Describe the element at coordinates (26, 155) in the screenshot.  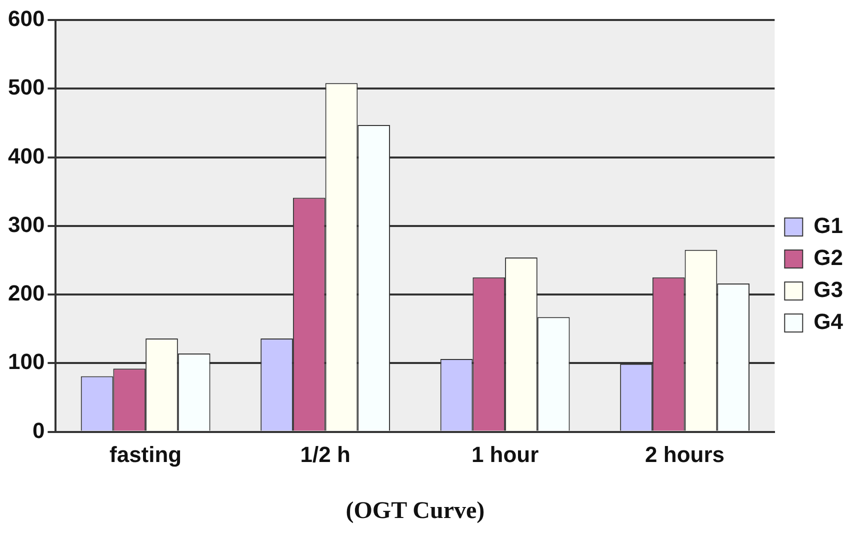
I see `y-tick-label: 400` at that location.